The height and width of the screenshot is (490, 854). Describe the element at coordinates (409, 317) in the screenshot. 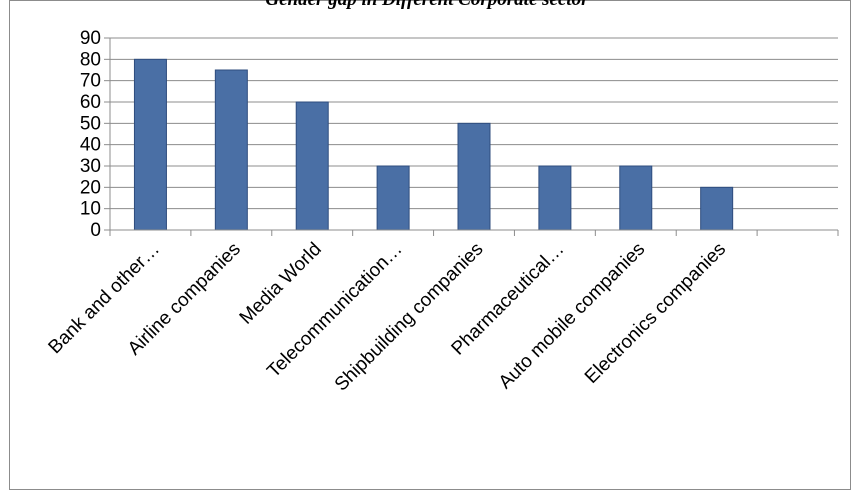

I see `x-tick-label: Shipbuilding companies` at that location.